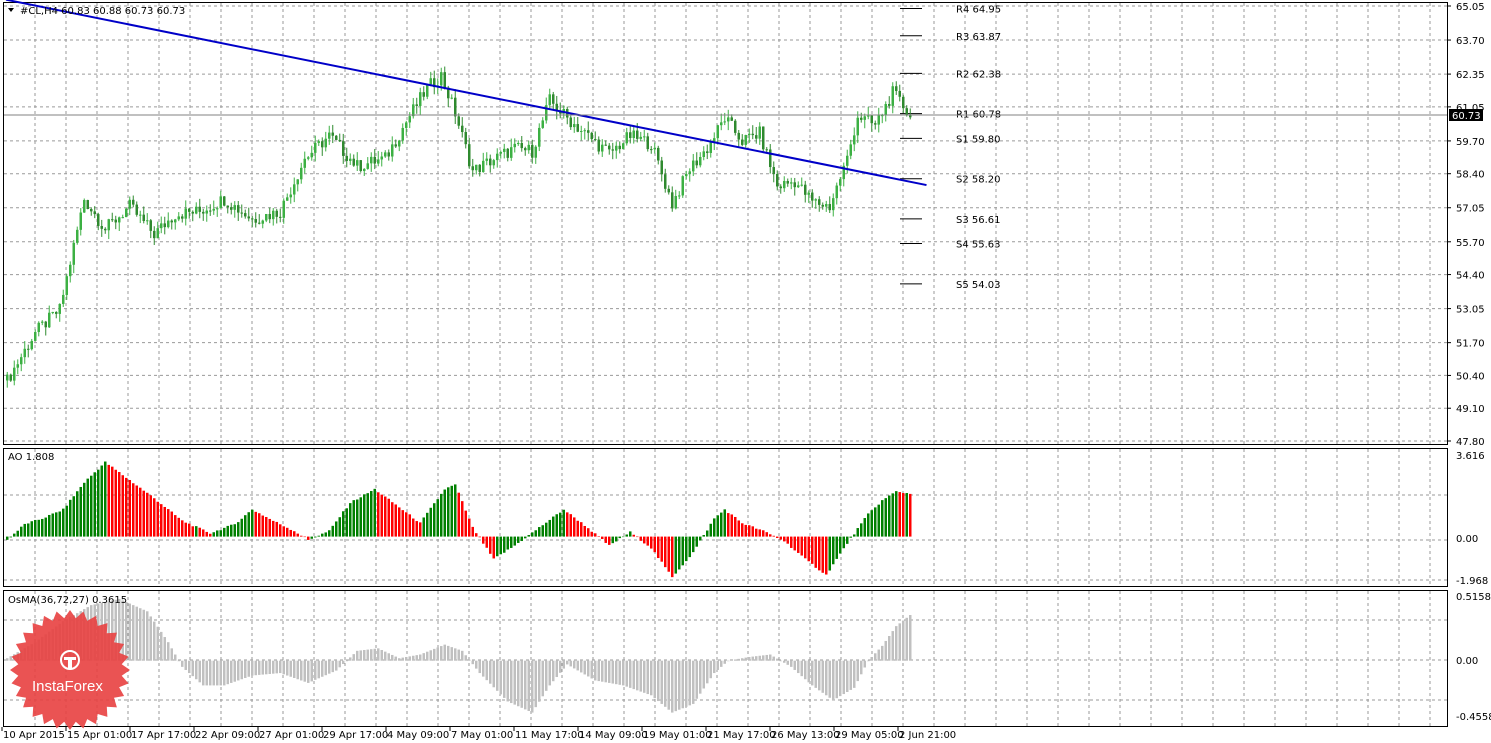  What do you see at coordinates (741, 735) in the screenshot?
I see `time-tick: 21 May 17:00` at bounding box center [741, 735].